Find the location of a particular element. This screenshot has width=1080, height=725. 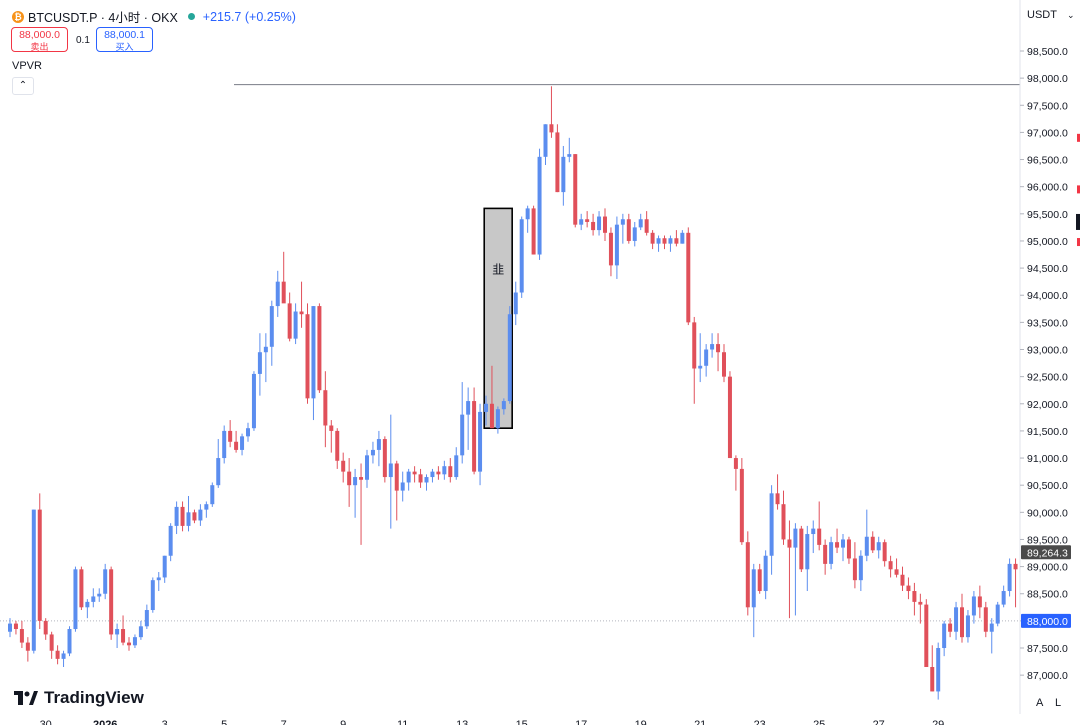

y-tick-label: 92,500.0 is located at coordinates (1047, 378).